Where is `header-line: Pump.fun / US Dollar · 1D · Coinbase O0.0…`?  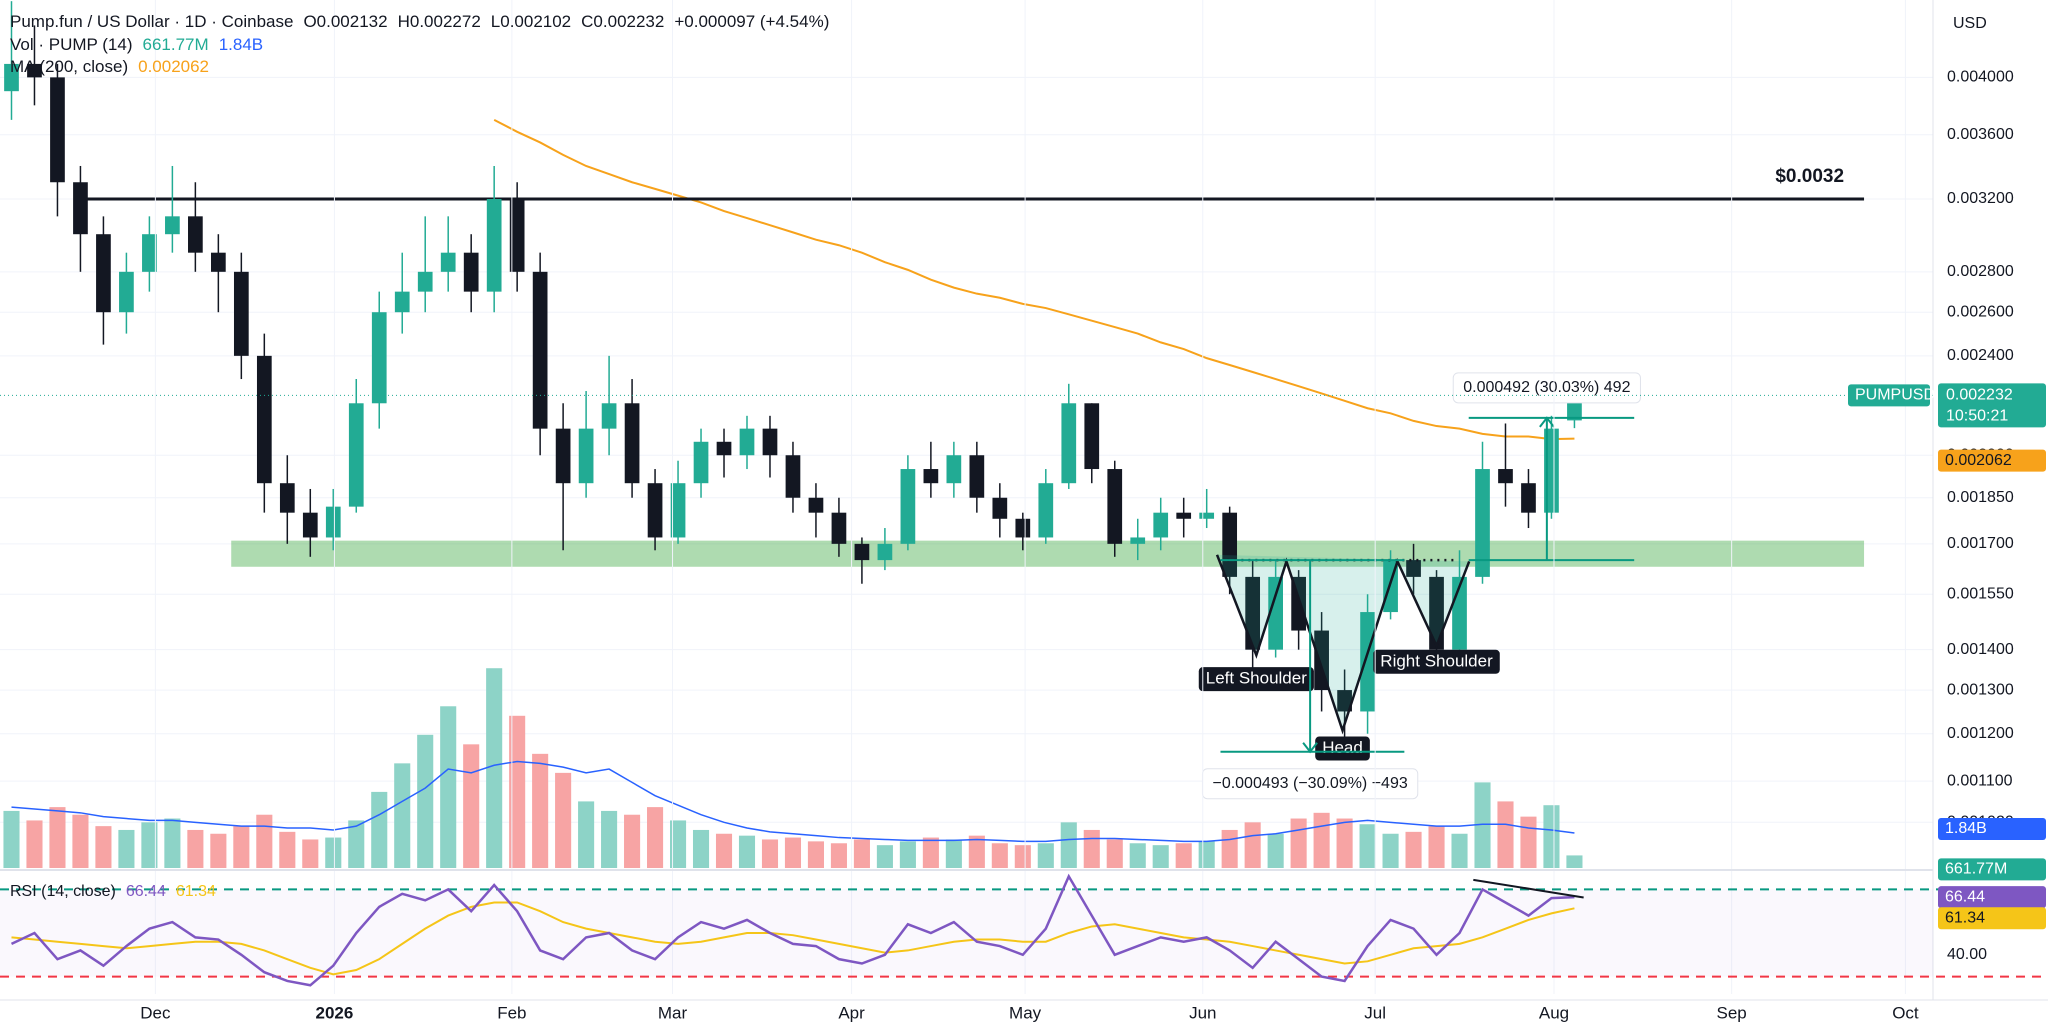
header-line: Pump.fun / US Dollar · 1D · Coinbase O0.0… is located at coordinates (419, 21).